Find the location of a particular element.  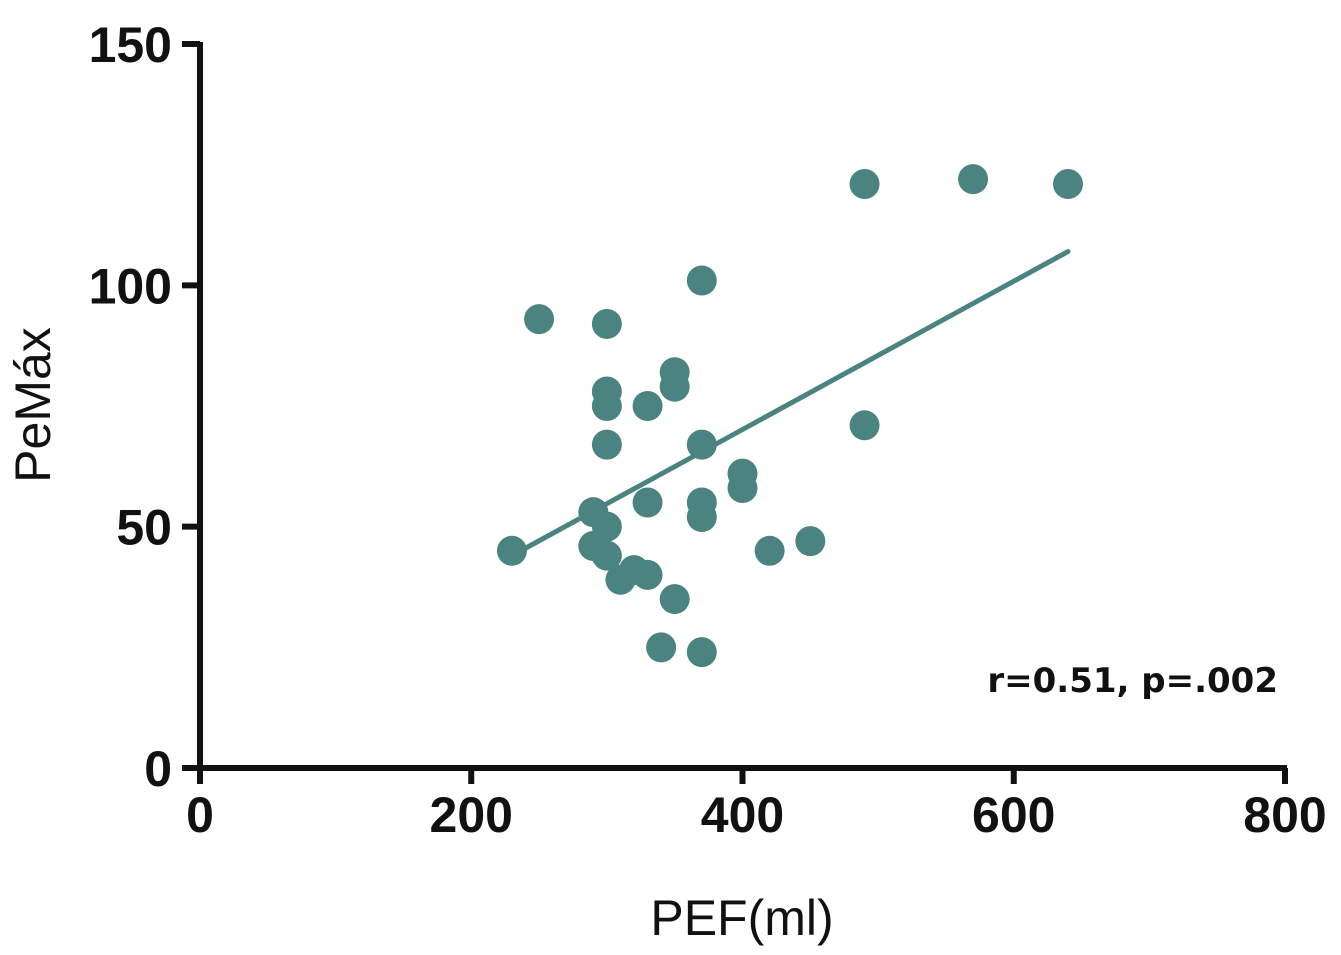

x-tick-label: 800 is located at coordinates (1284, 815).